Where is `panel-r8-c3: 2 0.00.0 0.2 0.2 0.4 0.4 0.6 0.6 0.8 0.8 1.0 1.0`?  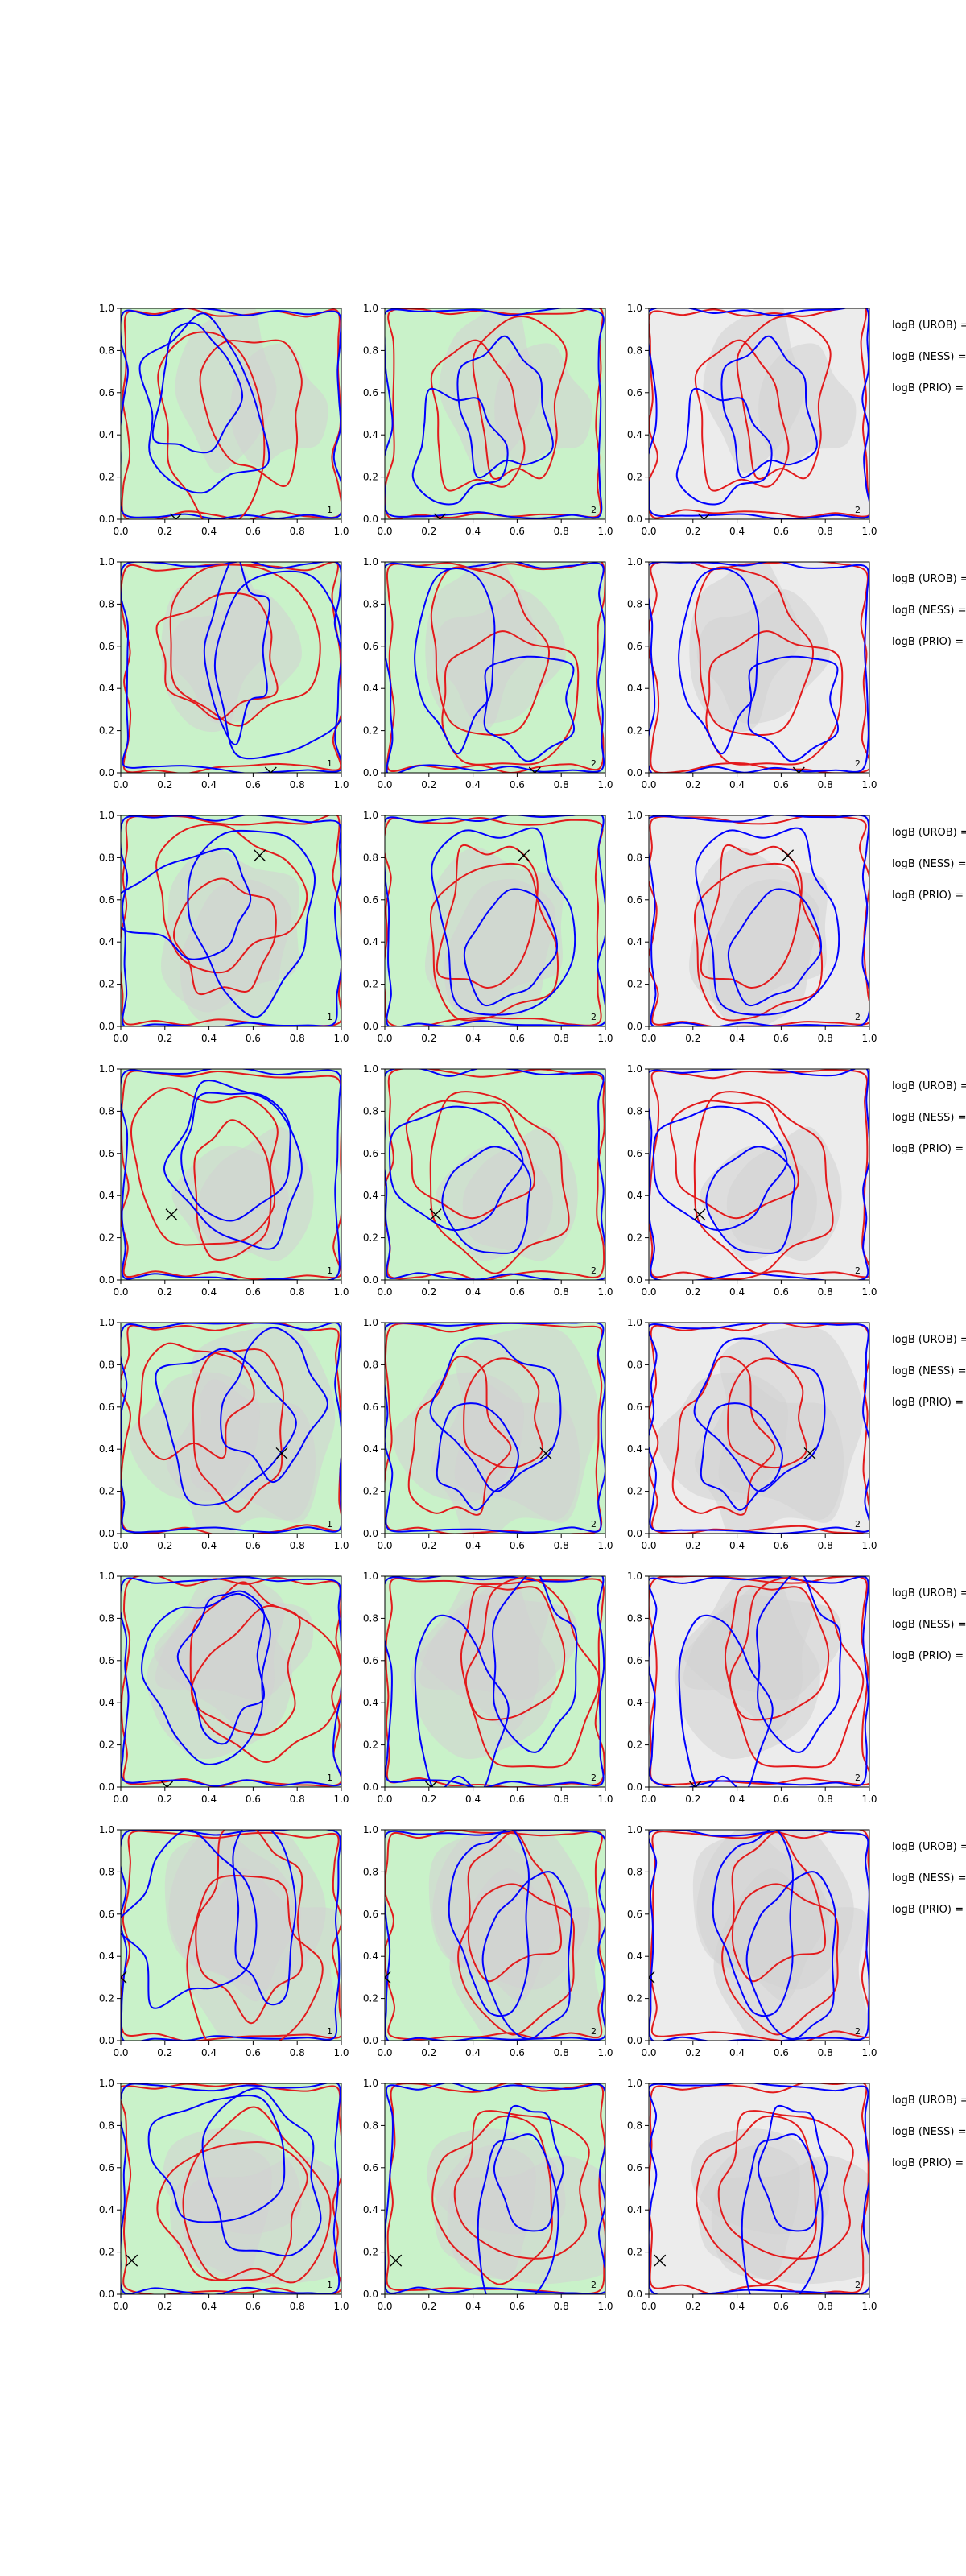 panel-r8-c3: 2 0.00.0 0.2 0.2 0.4 0.4 0.6 0.6 0.8 0.8 1.0 1.0 is located at coordinates (752, 2195).